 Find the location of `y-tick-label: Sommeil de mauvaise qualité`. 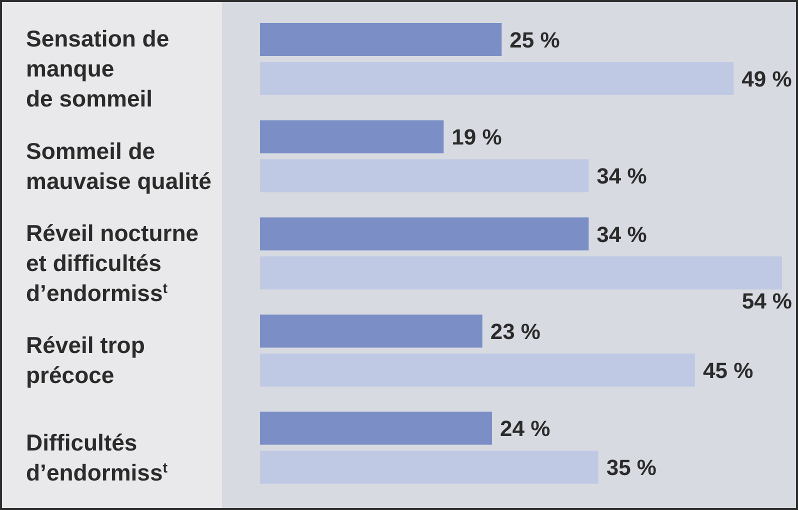

y-tick-label: Sommeil de mauvaise qualité is located at coordinates (119, 166).